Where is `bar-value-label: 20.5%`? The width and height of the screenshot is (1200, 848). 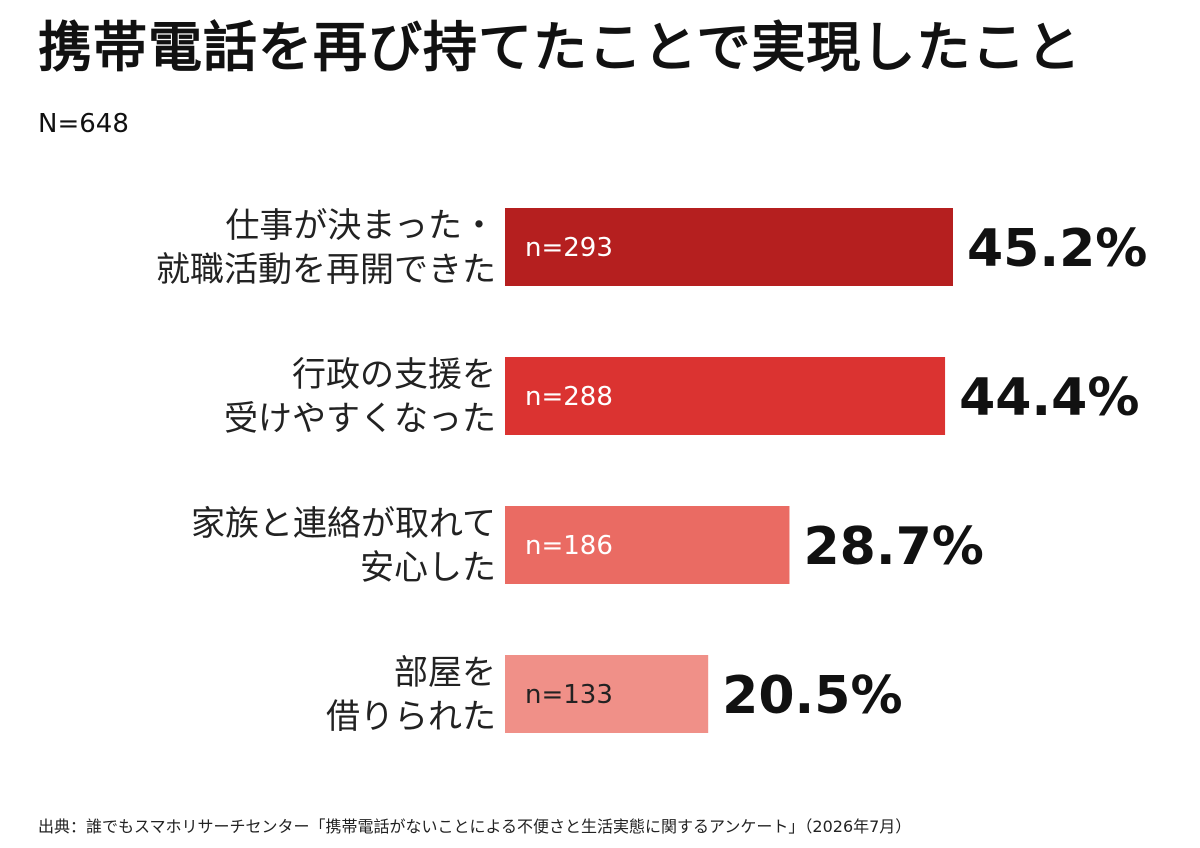 bar-value-label: 20.5% is located at coordinates (812, 696).